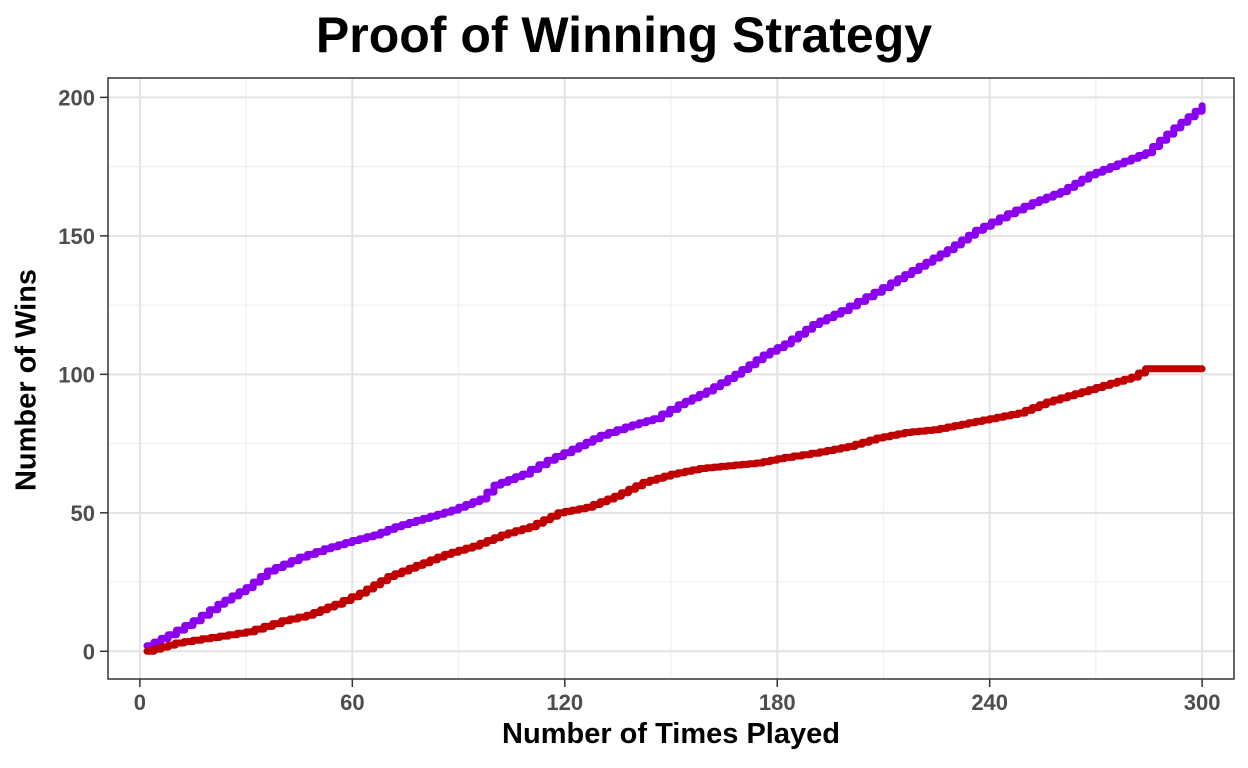 The image size is (1248, 768). I want to click on y-tick-label: 0, so click(89, 651).